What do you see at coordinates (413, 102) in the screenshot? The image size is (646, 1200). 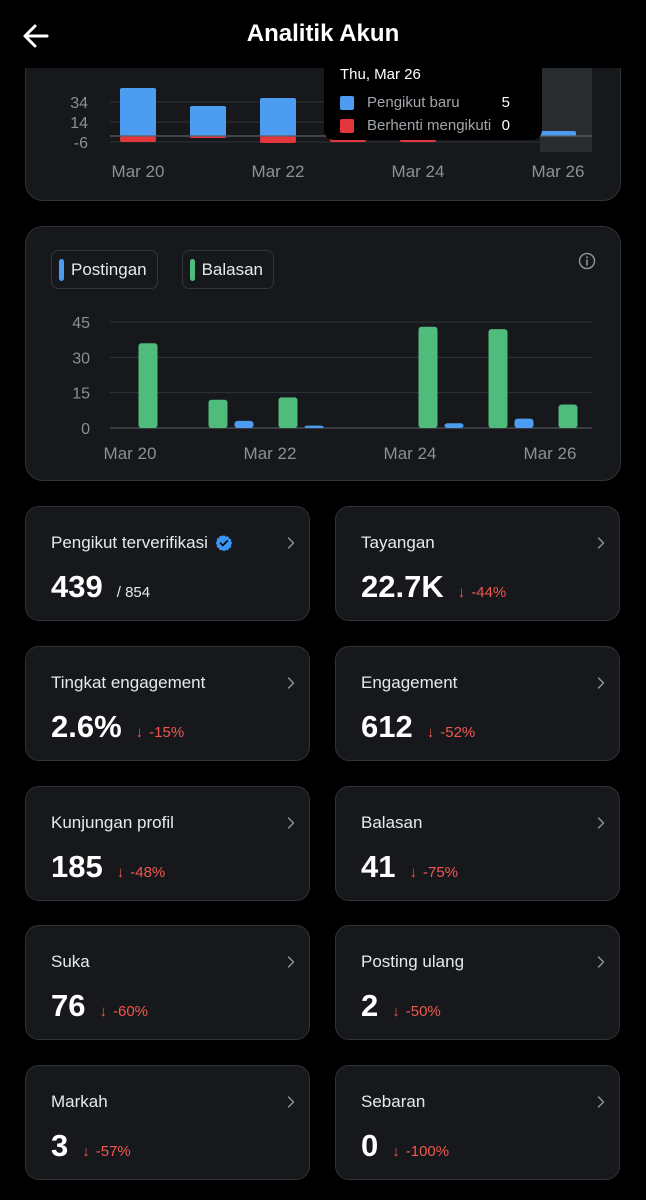 I see `tooltip-label: Pengikut baru` at bounding box center [413, 102].